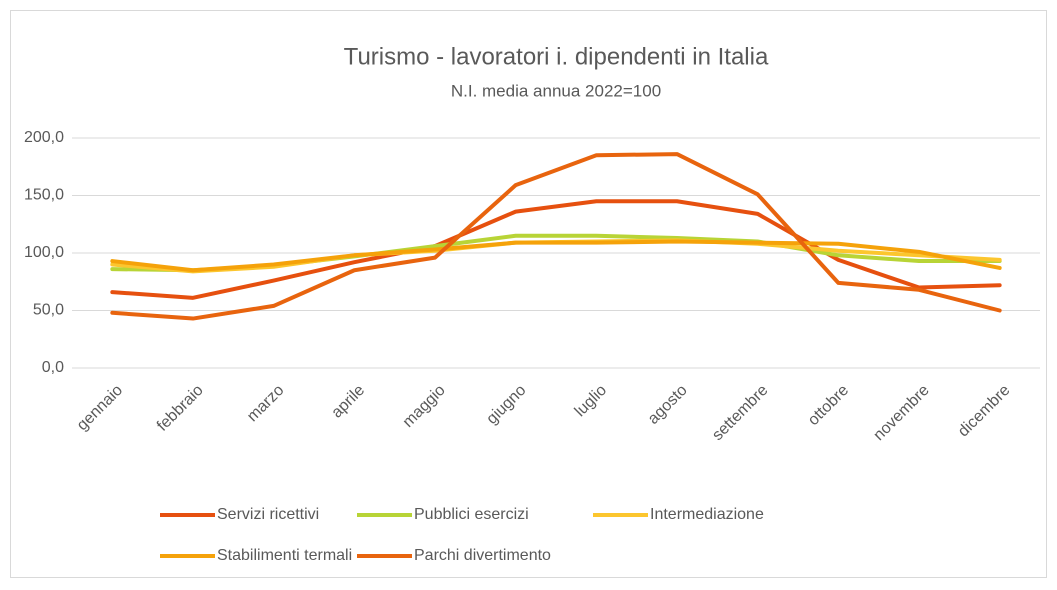  Describe the element at coordinates (44, 137) in the screenshot. I see `y-tick-label: 200,0` at that location.